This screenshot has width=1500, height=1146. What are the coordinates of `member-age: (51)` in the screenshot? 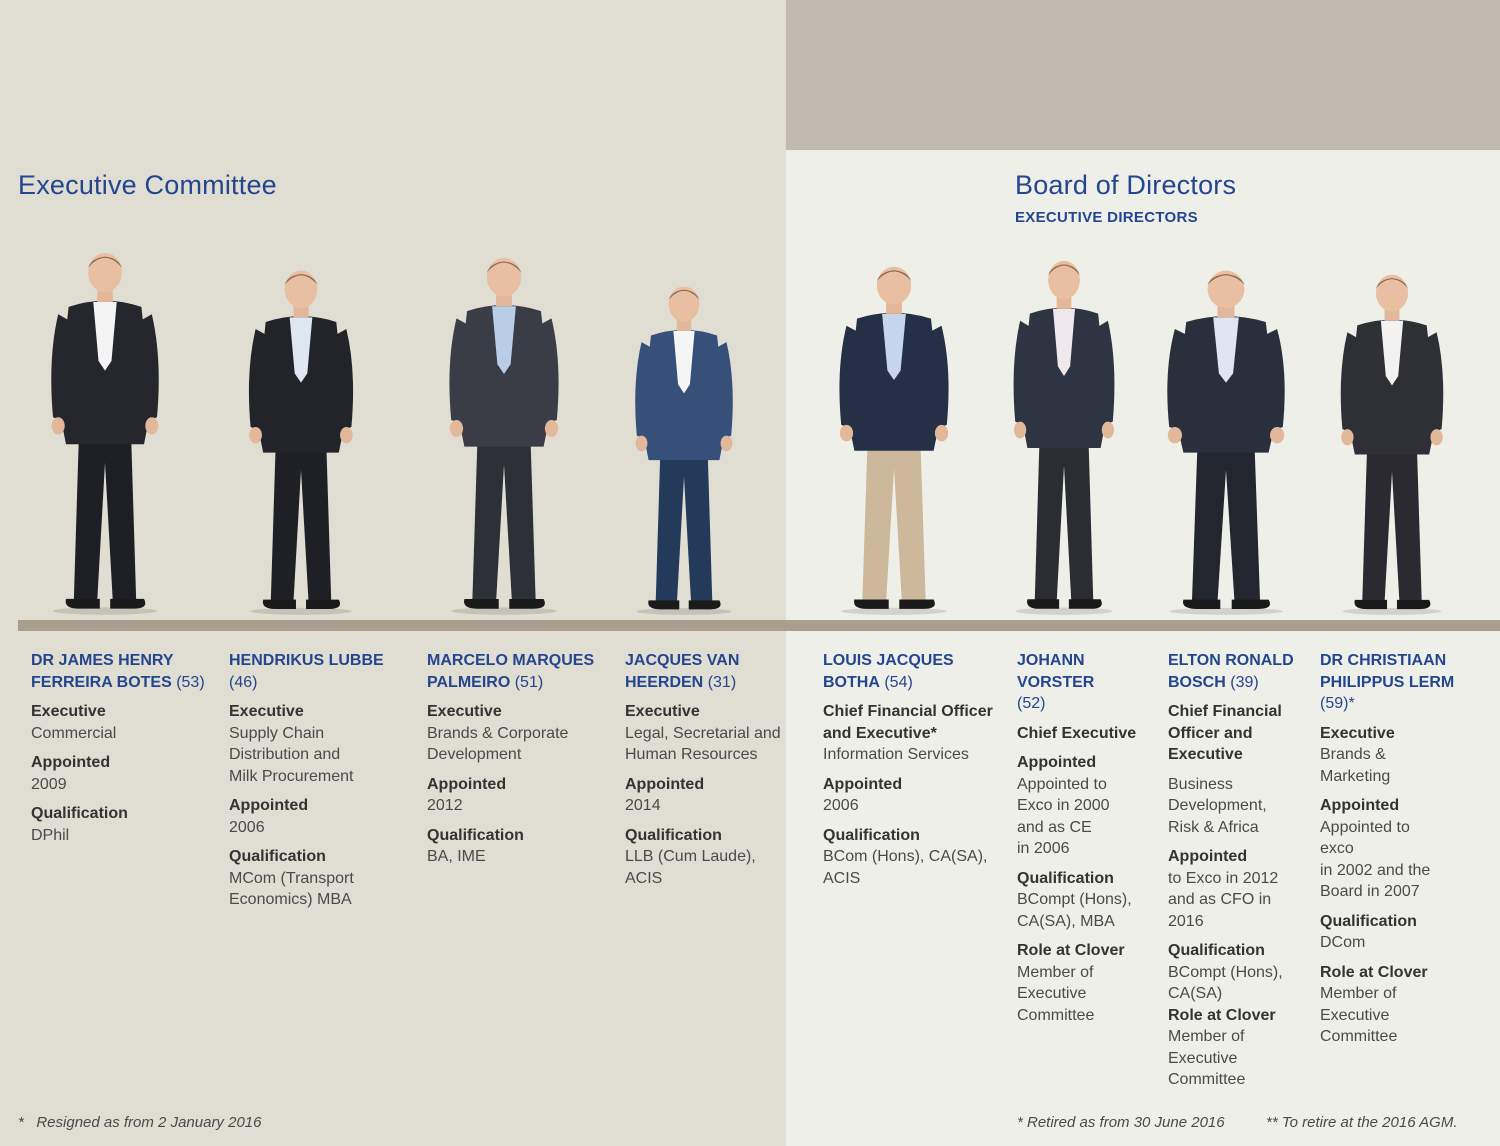 It's located at (529, 682).